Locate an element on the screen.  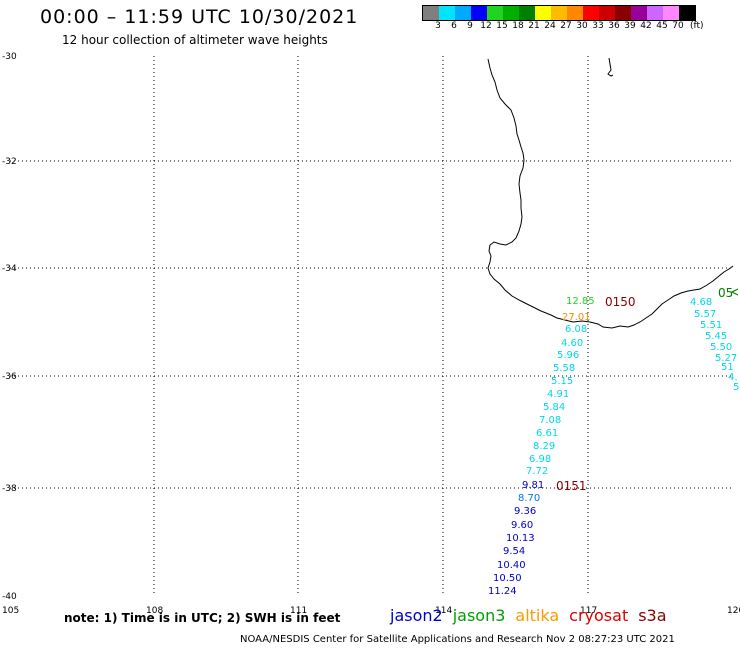
wave-height-value: 8.29 is located at coordinates (544, 446).